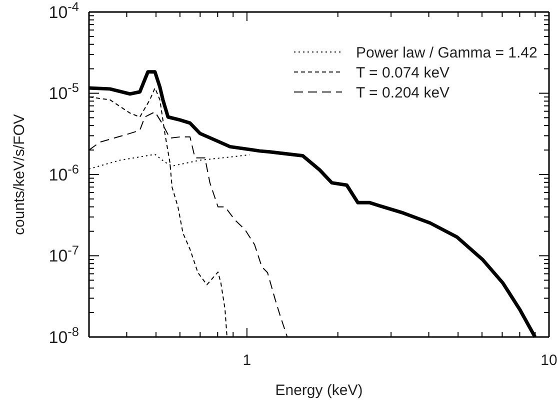 Image resolution: width=557 pixels, height=409 pixels. Describe the element at coordinates (403, 73) in the screenshot. I see `legend-label: T = 0.074 keV` at that location.